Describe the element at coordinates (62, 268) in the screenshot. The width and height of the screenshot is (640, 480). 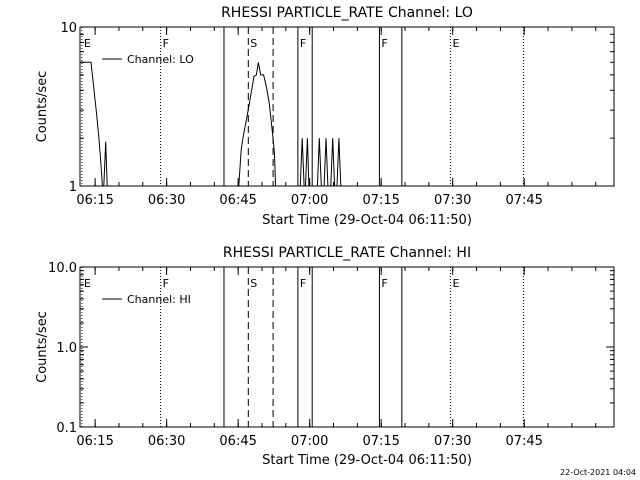
I see `y-tick-label: 10.0` at that location.